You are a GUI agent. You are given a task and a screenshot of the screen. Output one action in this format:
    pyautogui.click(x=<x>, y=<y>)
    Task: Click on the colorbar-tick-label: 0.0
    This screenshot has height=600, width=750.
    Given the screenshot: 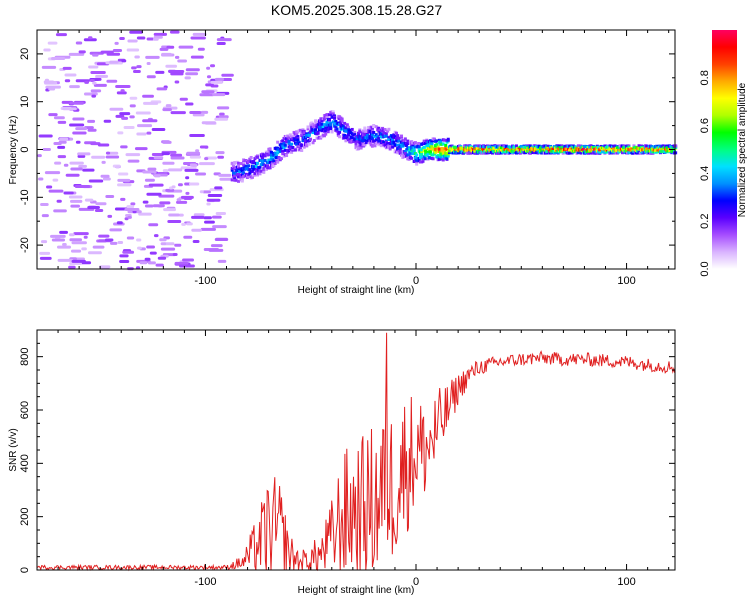 What is the action you would take?
    pyautogui.click(x=705, y=268)
    